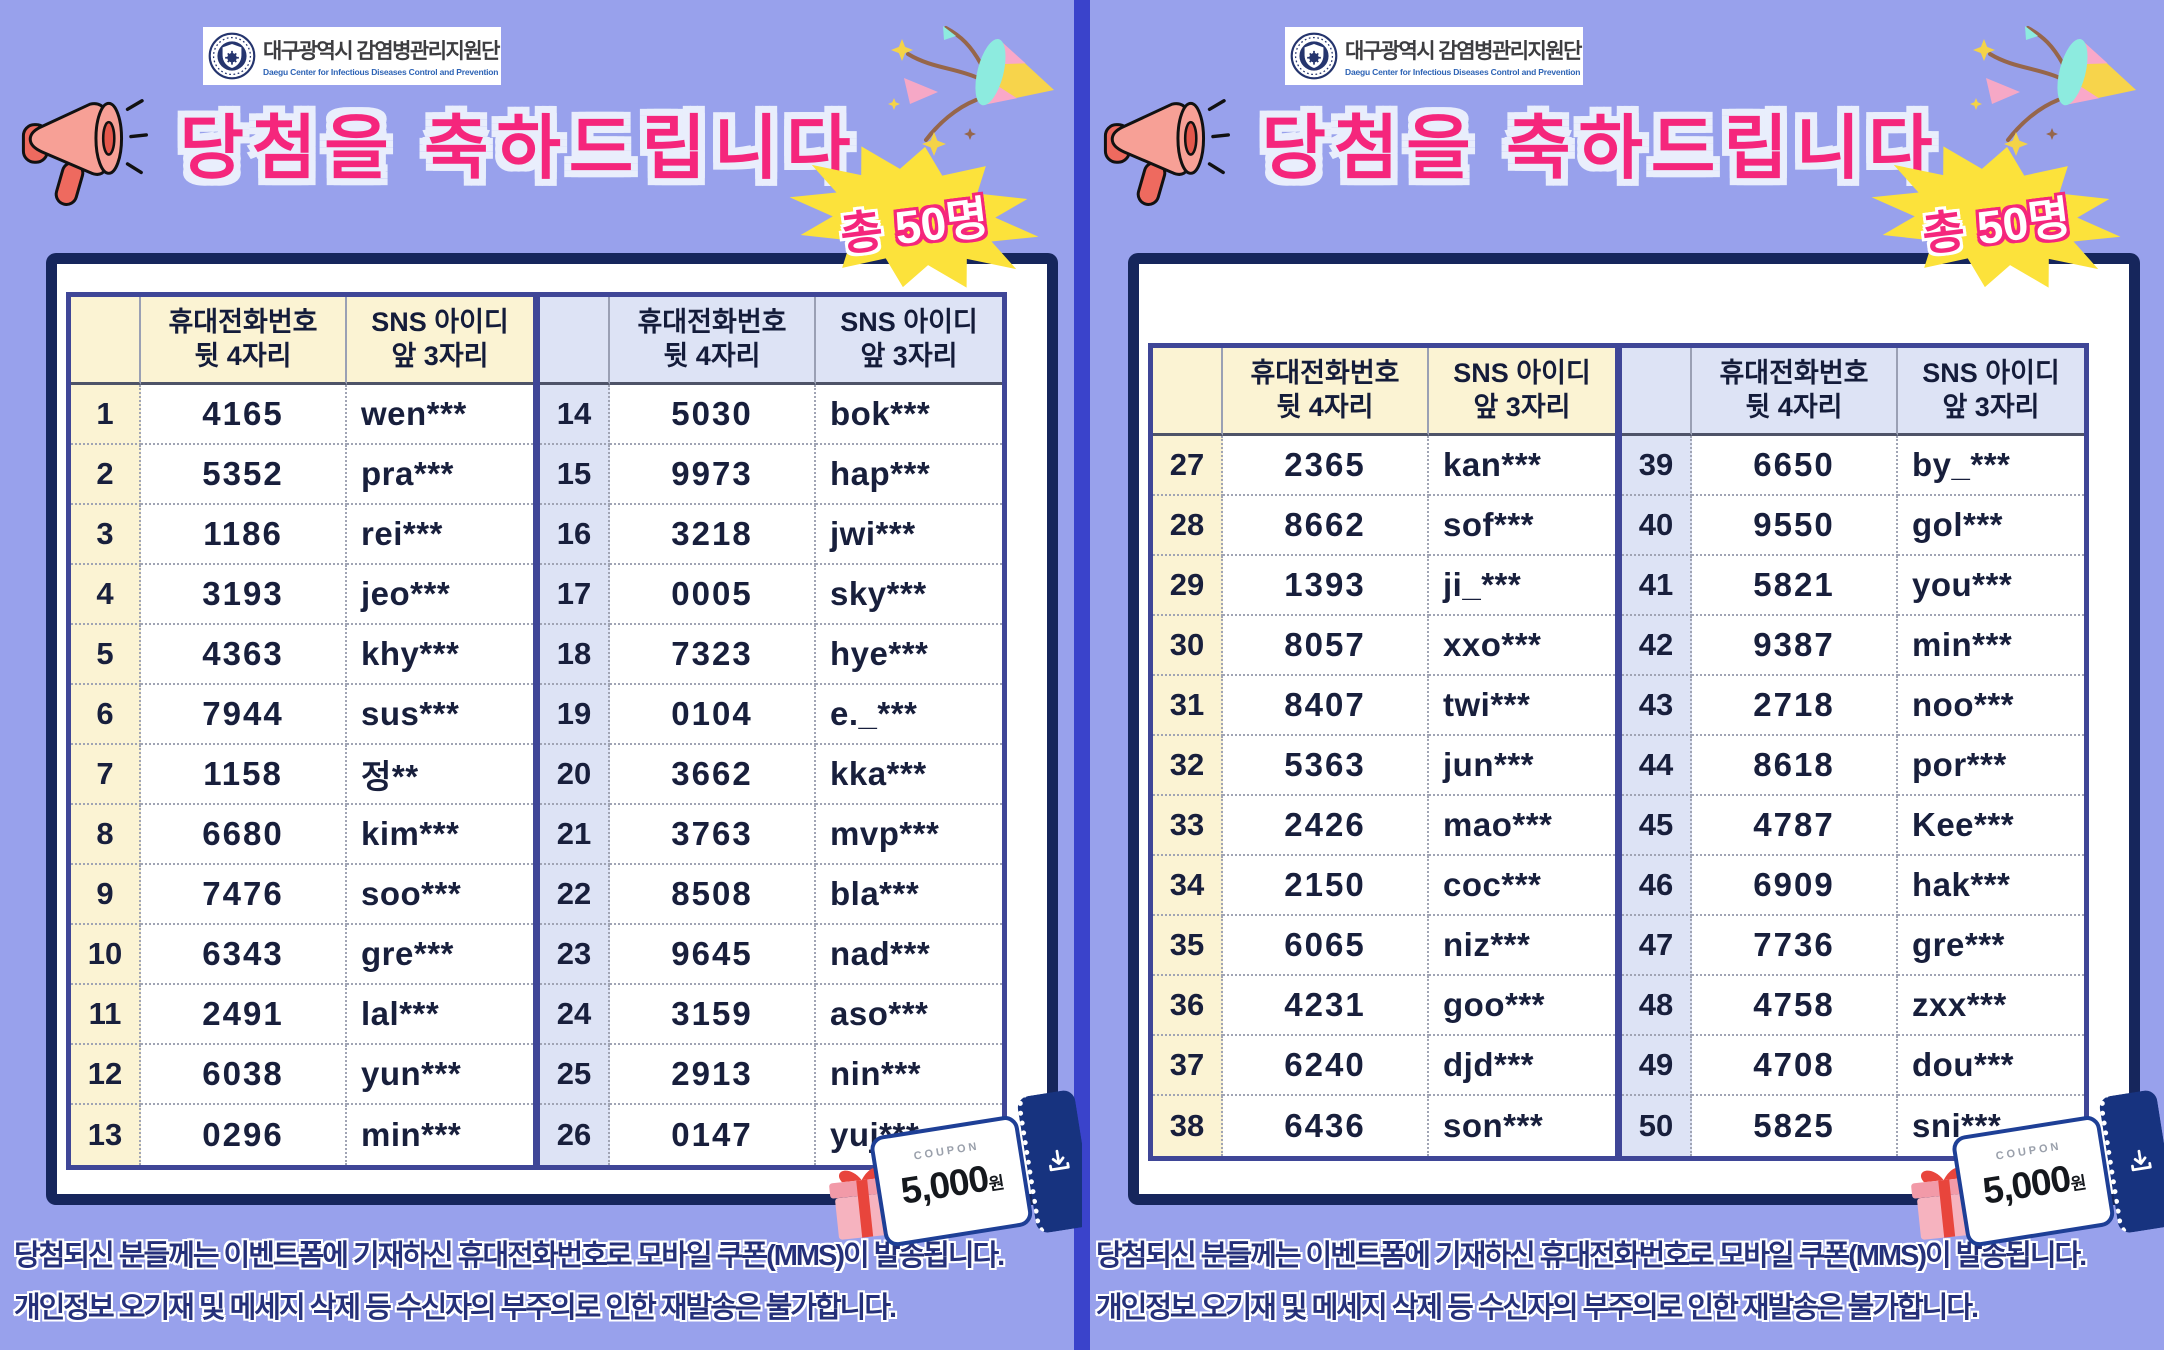  I want to click on winner-phone: 0005, so click(713, 595).